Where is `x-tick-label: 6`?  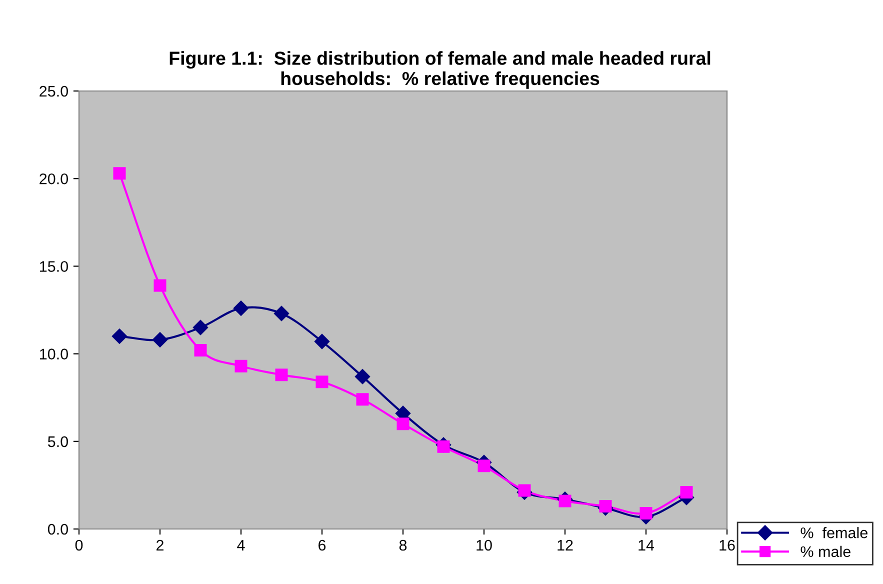
x-tick-label: 6 is located at coordinates (322, 545).